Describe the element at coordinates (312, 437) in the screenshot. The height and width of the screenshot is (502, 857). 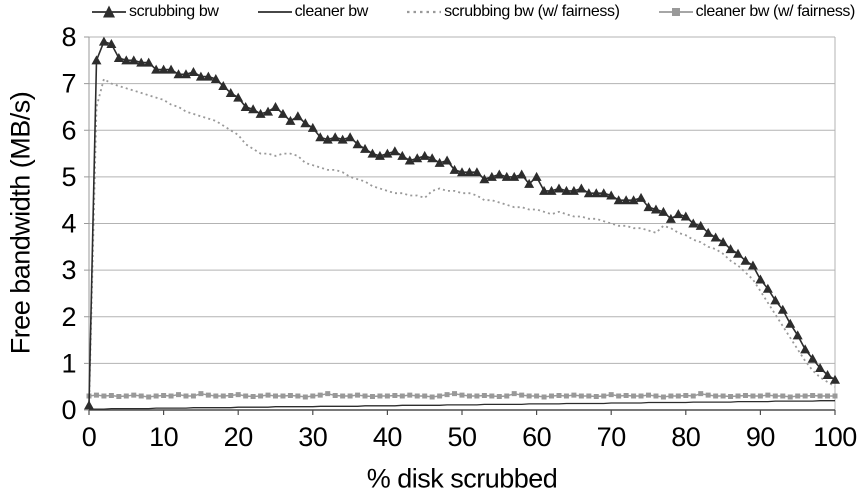
I see `x-tick-label: 30` at that location.